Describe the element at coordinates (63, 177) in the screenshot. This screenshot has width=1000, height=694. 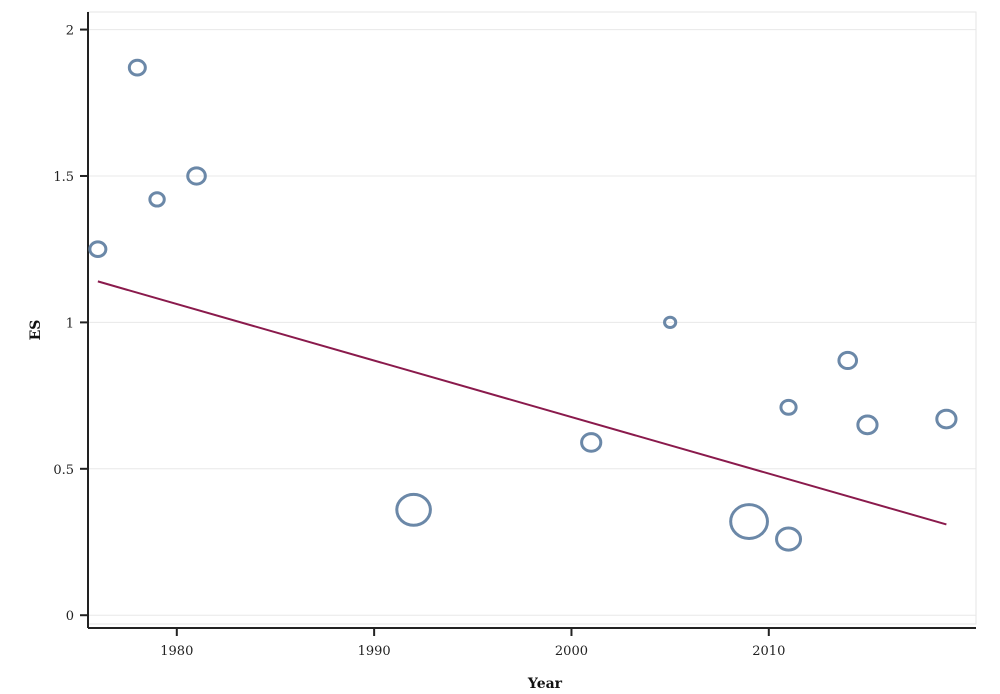
I see `y-tick-label: 1.5` at that location.